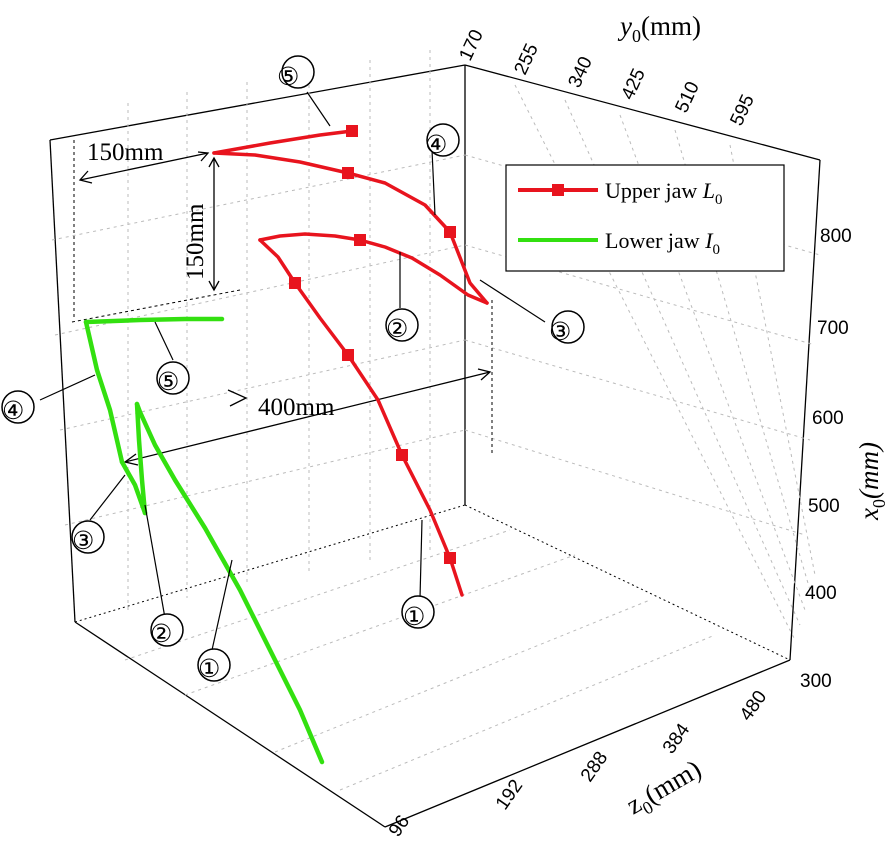 Image resolution: width=896 pixels, height=847 pixels. I want to click on upper-label-1: ①, so click(414, 617).